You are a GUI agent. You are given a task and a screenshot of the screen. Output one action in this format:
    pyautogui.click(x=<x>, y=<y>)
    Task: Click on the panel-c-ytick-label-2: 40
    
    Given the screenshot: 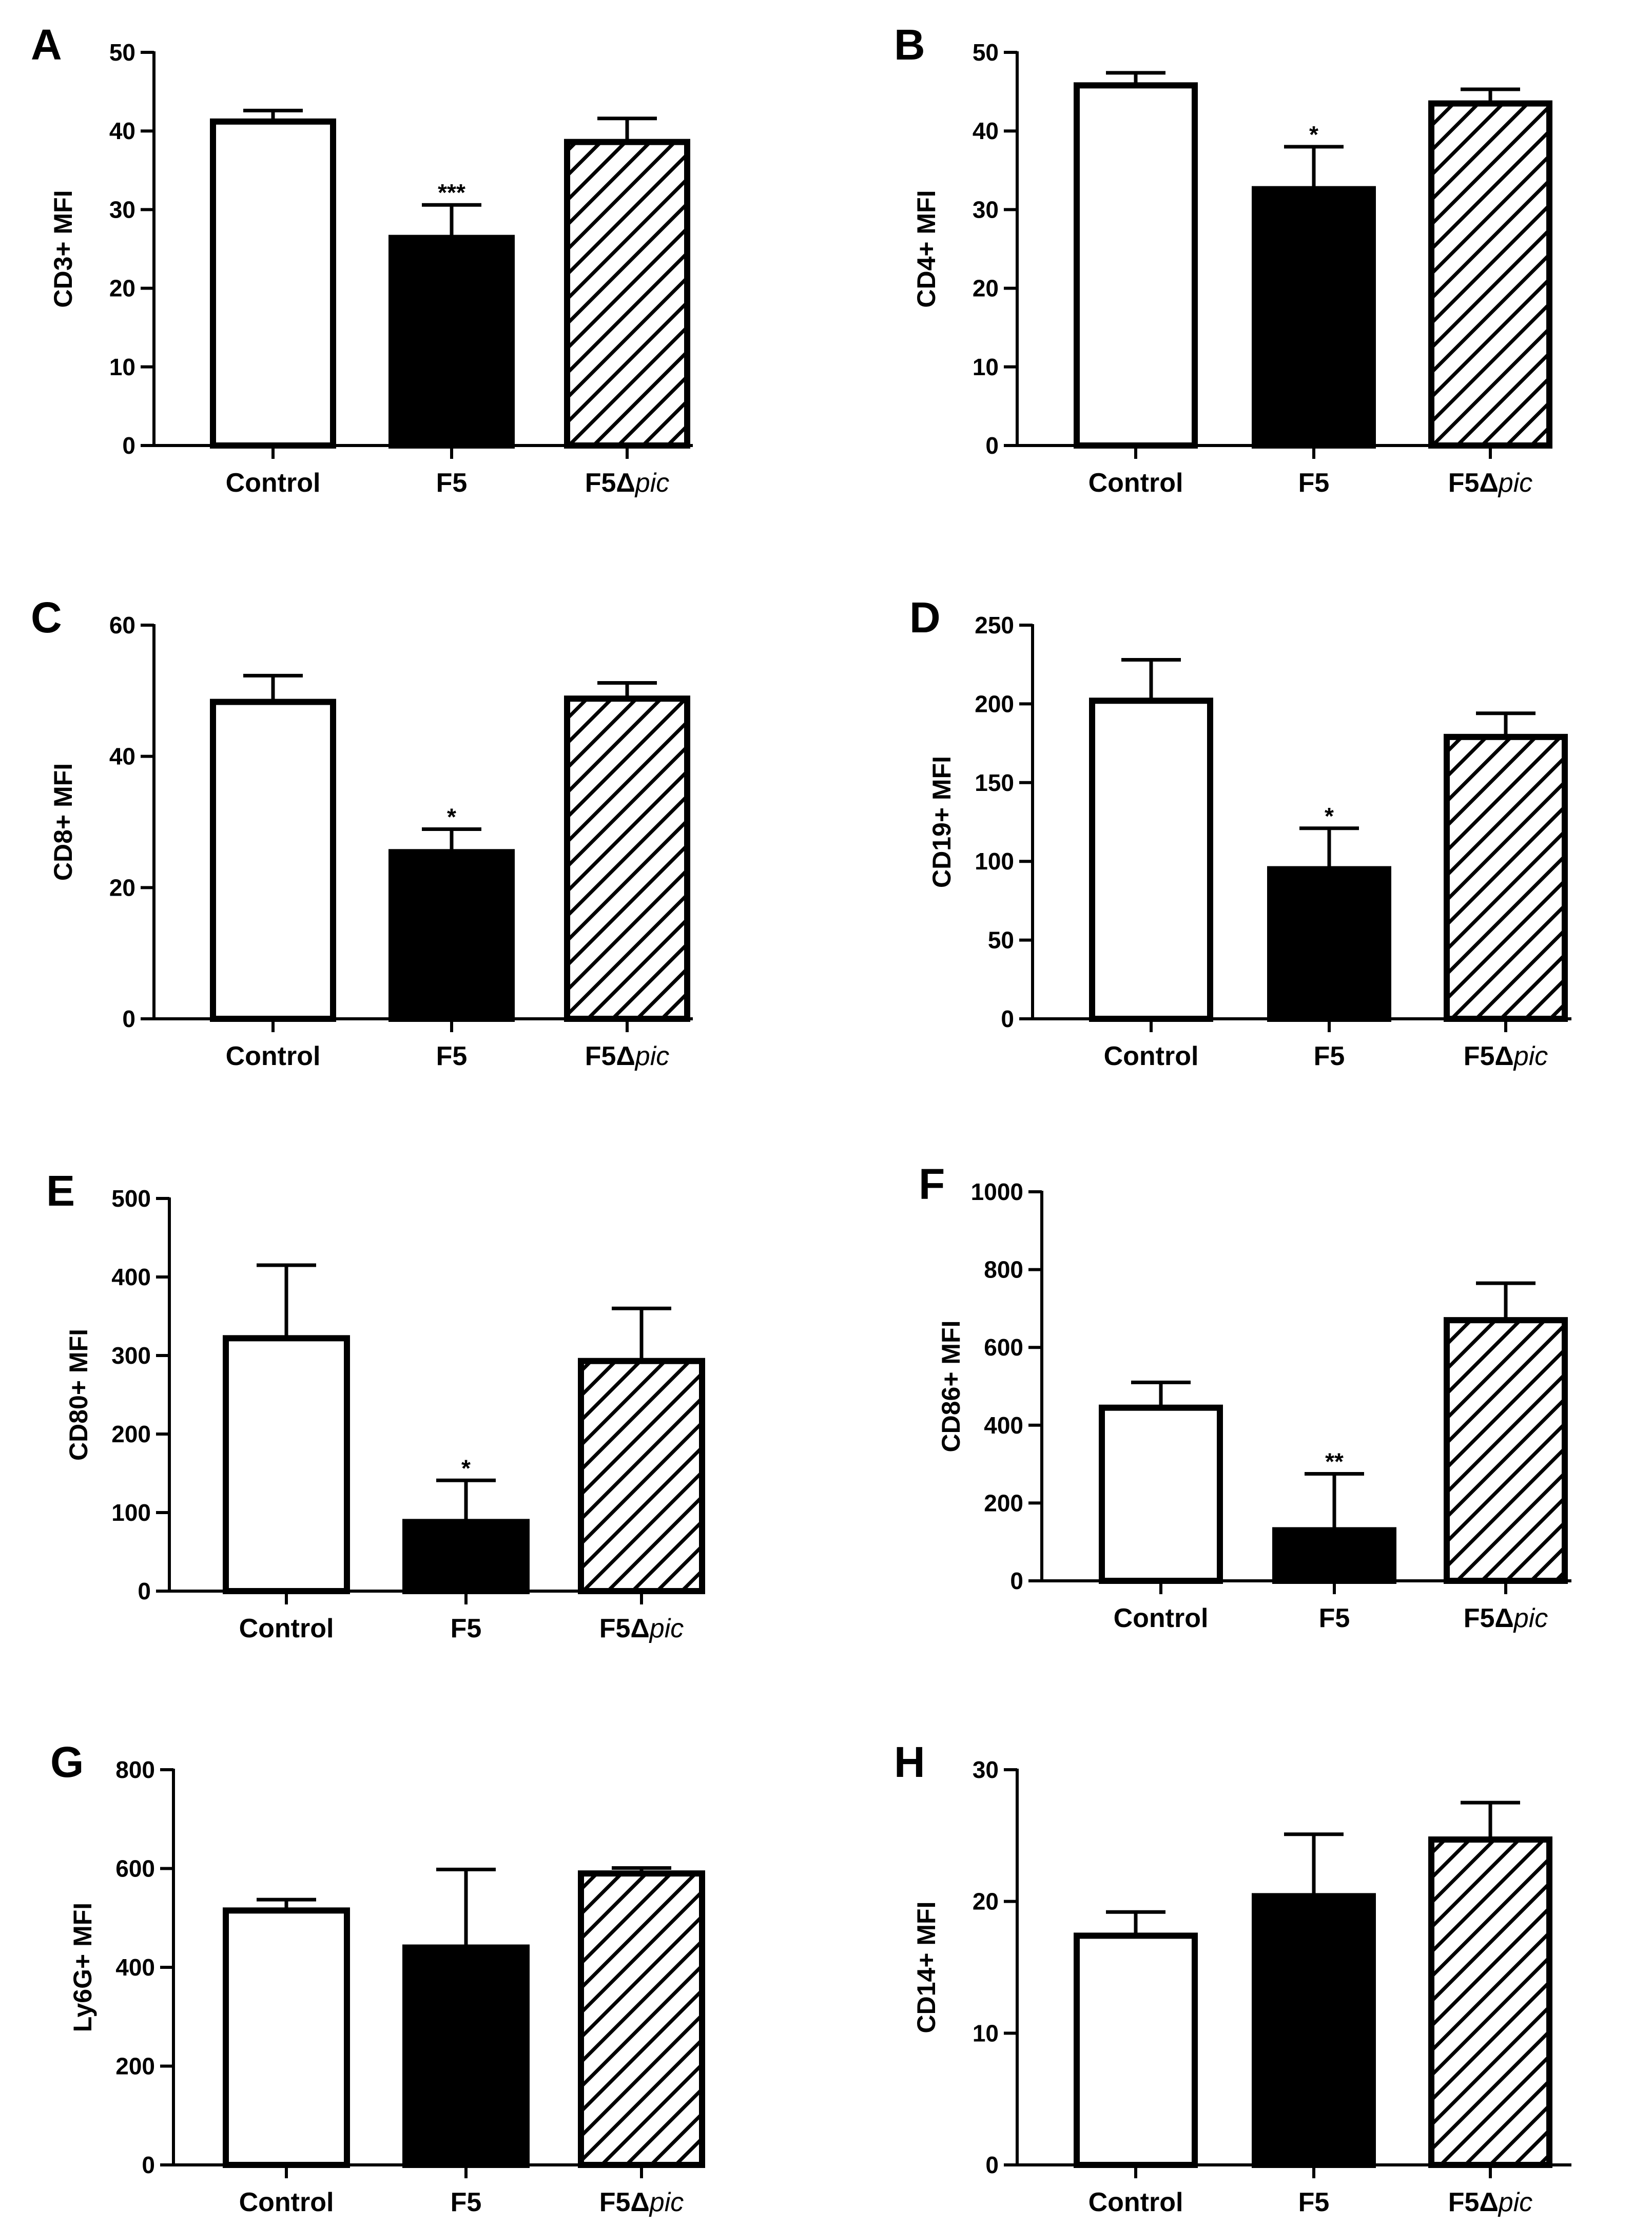 What is the action you would take?
    pyautogui.click(x=122, y=756)
    